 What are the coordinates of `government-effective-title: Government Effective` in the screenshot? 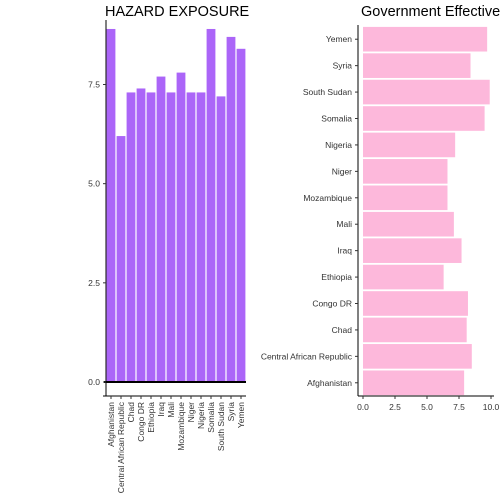 It's located at (430, 12).